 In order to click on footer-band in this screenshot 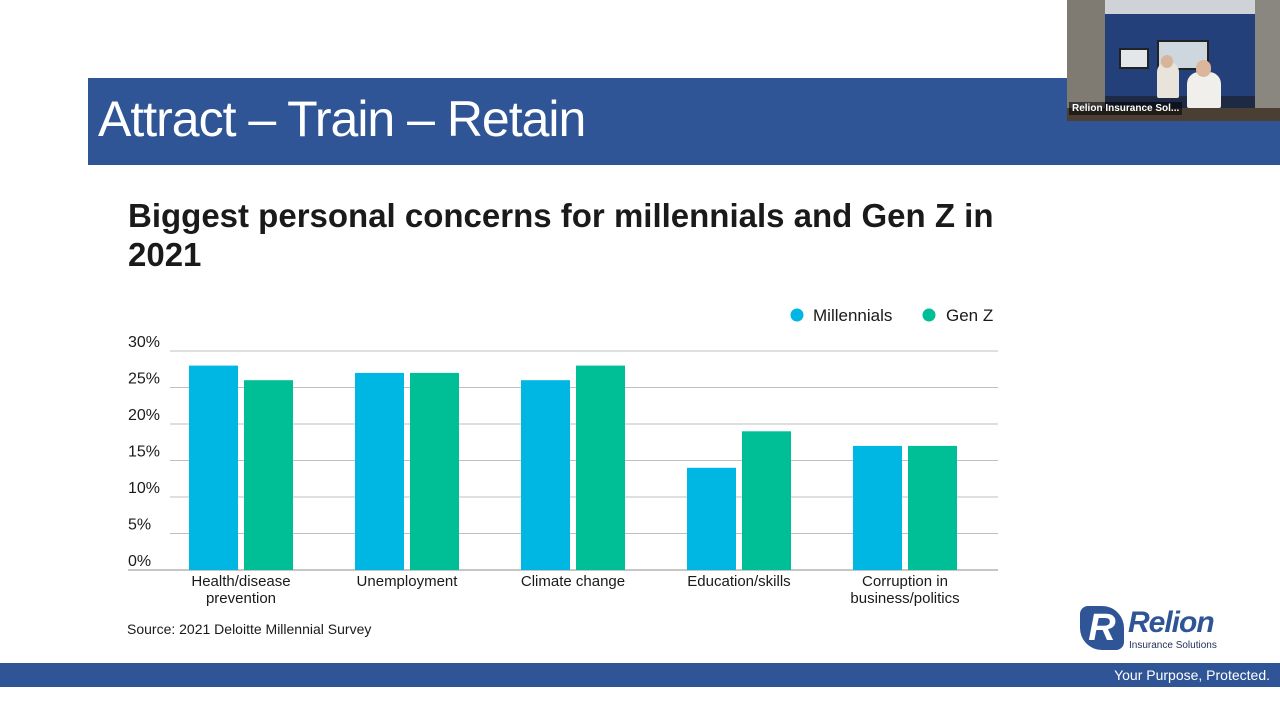, I will do `click(640, 675)`.